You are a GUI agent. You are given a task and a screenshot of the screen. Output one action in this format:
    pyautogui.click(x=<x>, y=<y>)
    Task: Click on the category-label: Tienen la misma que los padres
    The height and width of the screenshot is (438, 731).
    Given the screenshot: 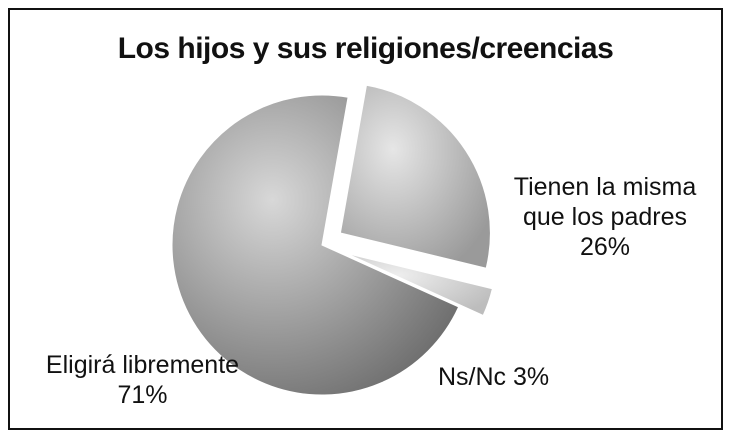 What is the action you would take?
    pyautogui.click(x=605, y=202)
    